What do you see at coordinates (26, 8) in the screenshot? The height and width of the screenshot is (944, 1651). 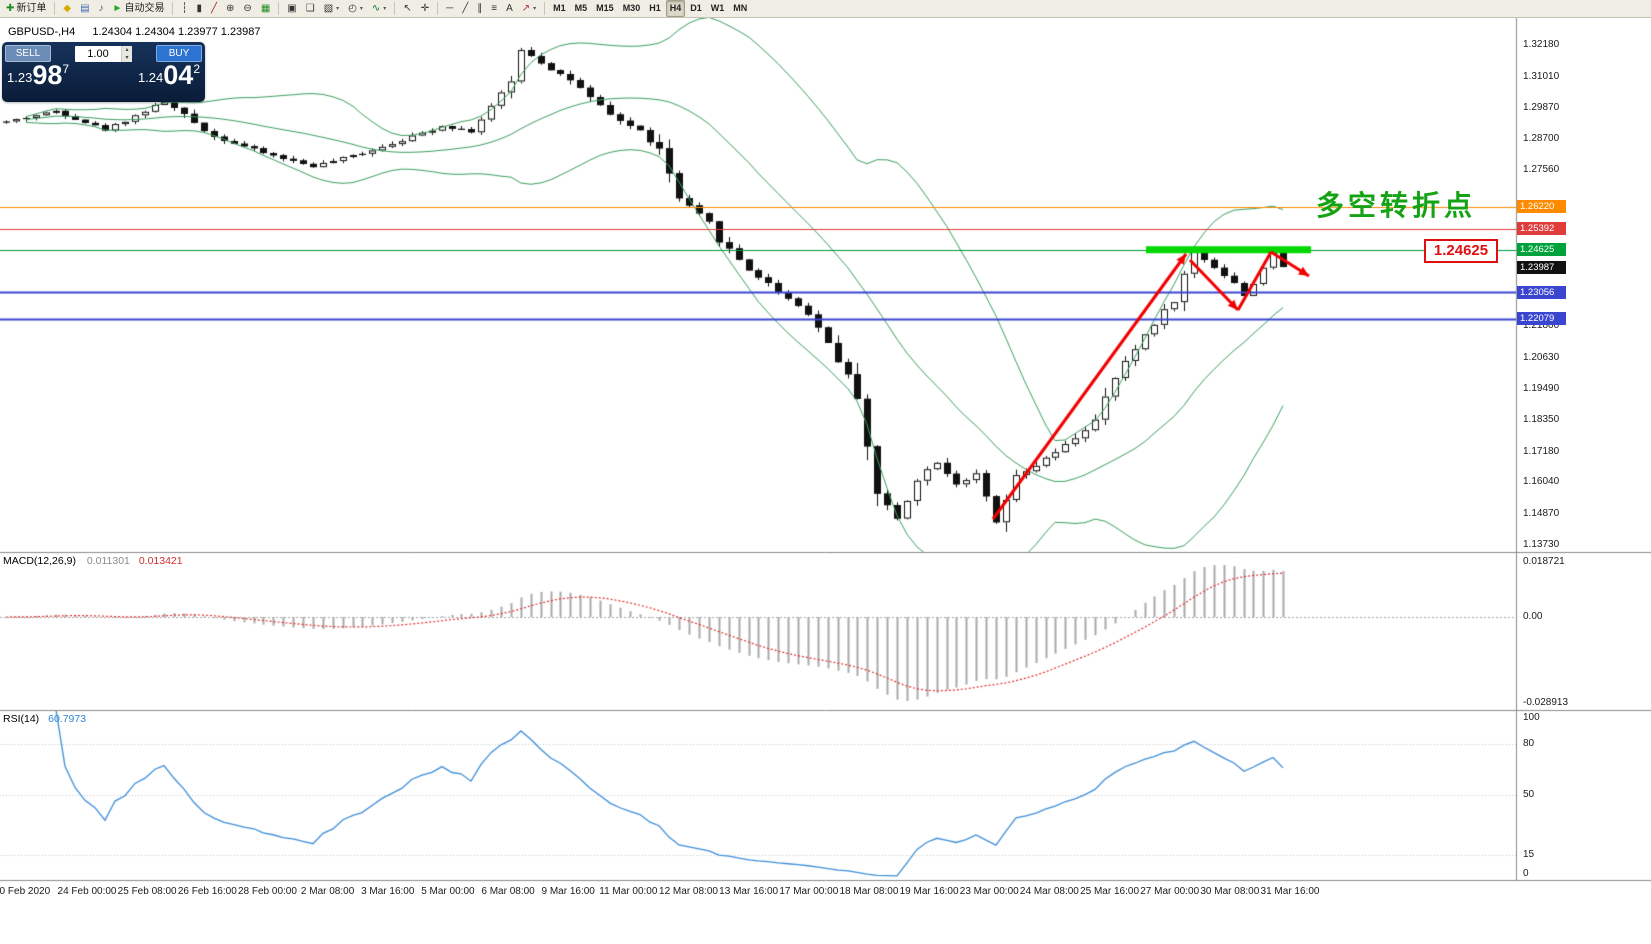 I see `toolbar-new-order-button: ✚ 新订单` at bounding box center [26, 8].